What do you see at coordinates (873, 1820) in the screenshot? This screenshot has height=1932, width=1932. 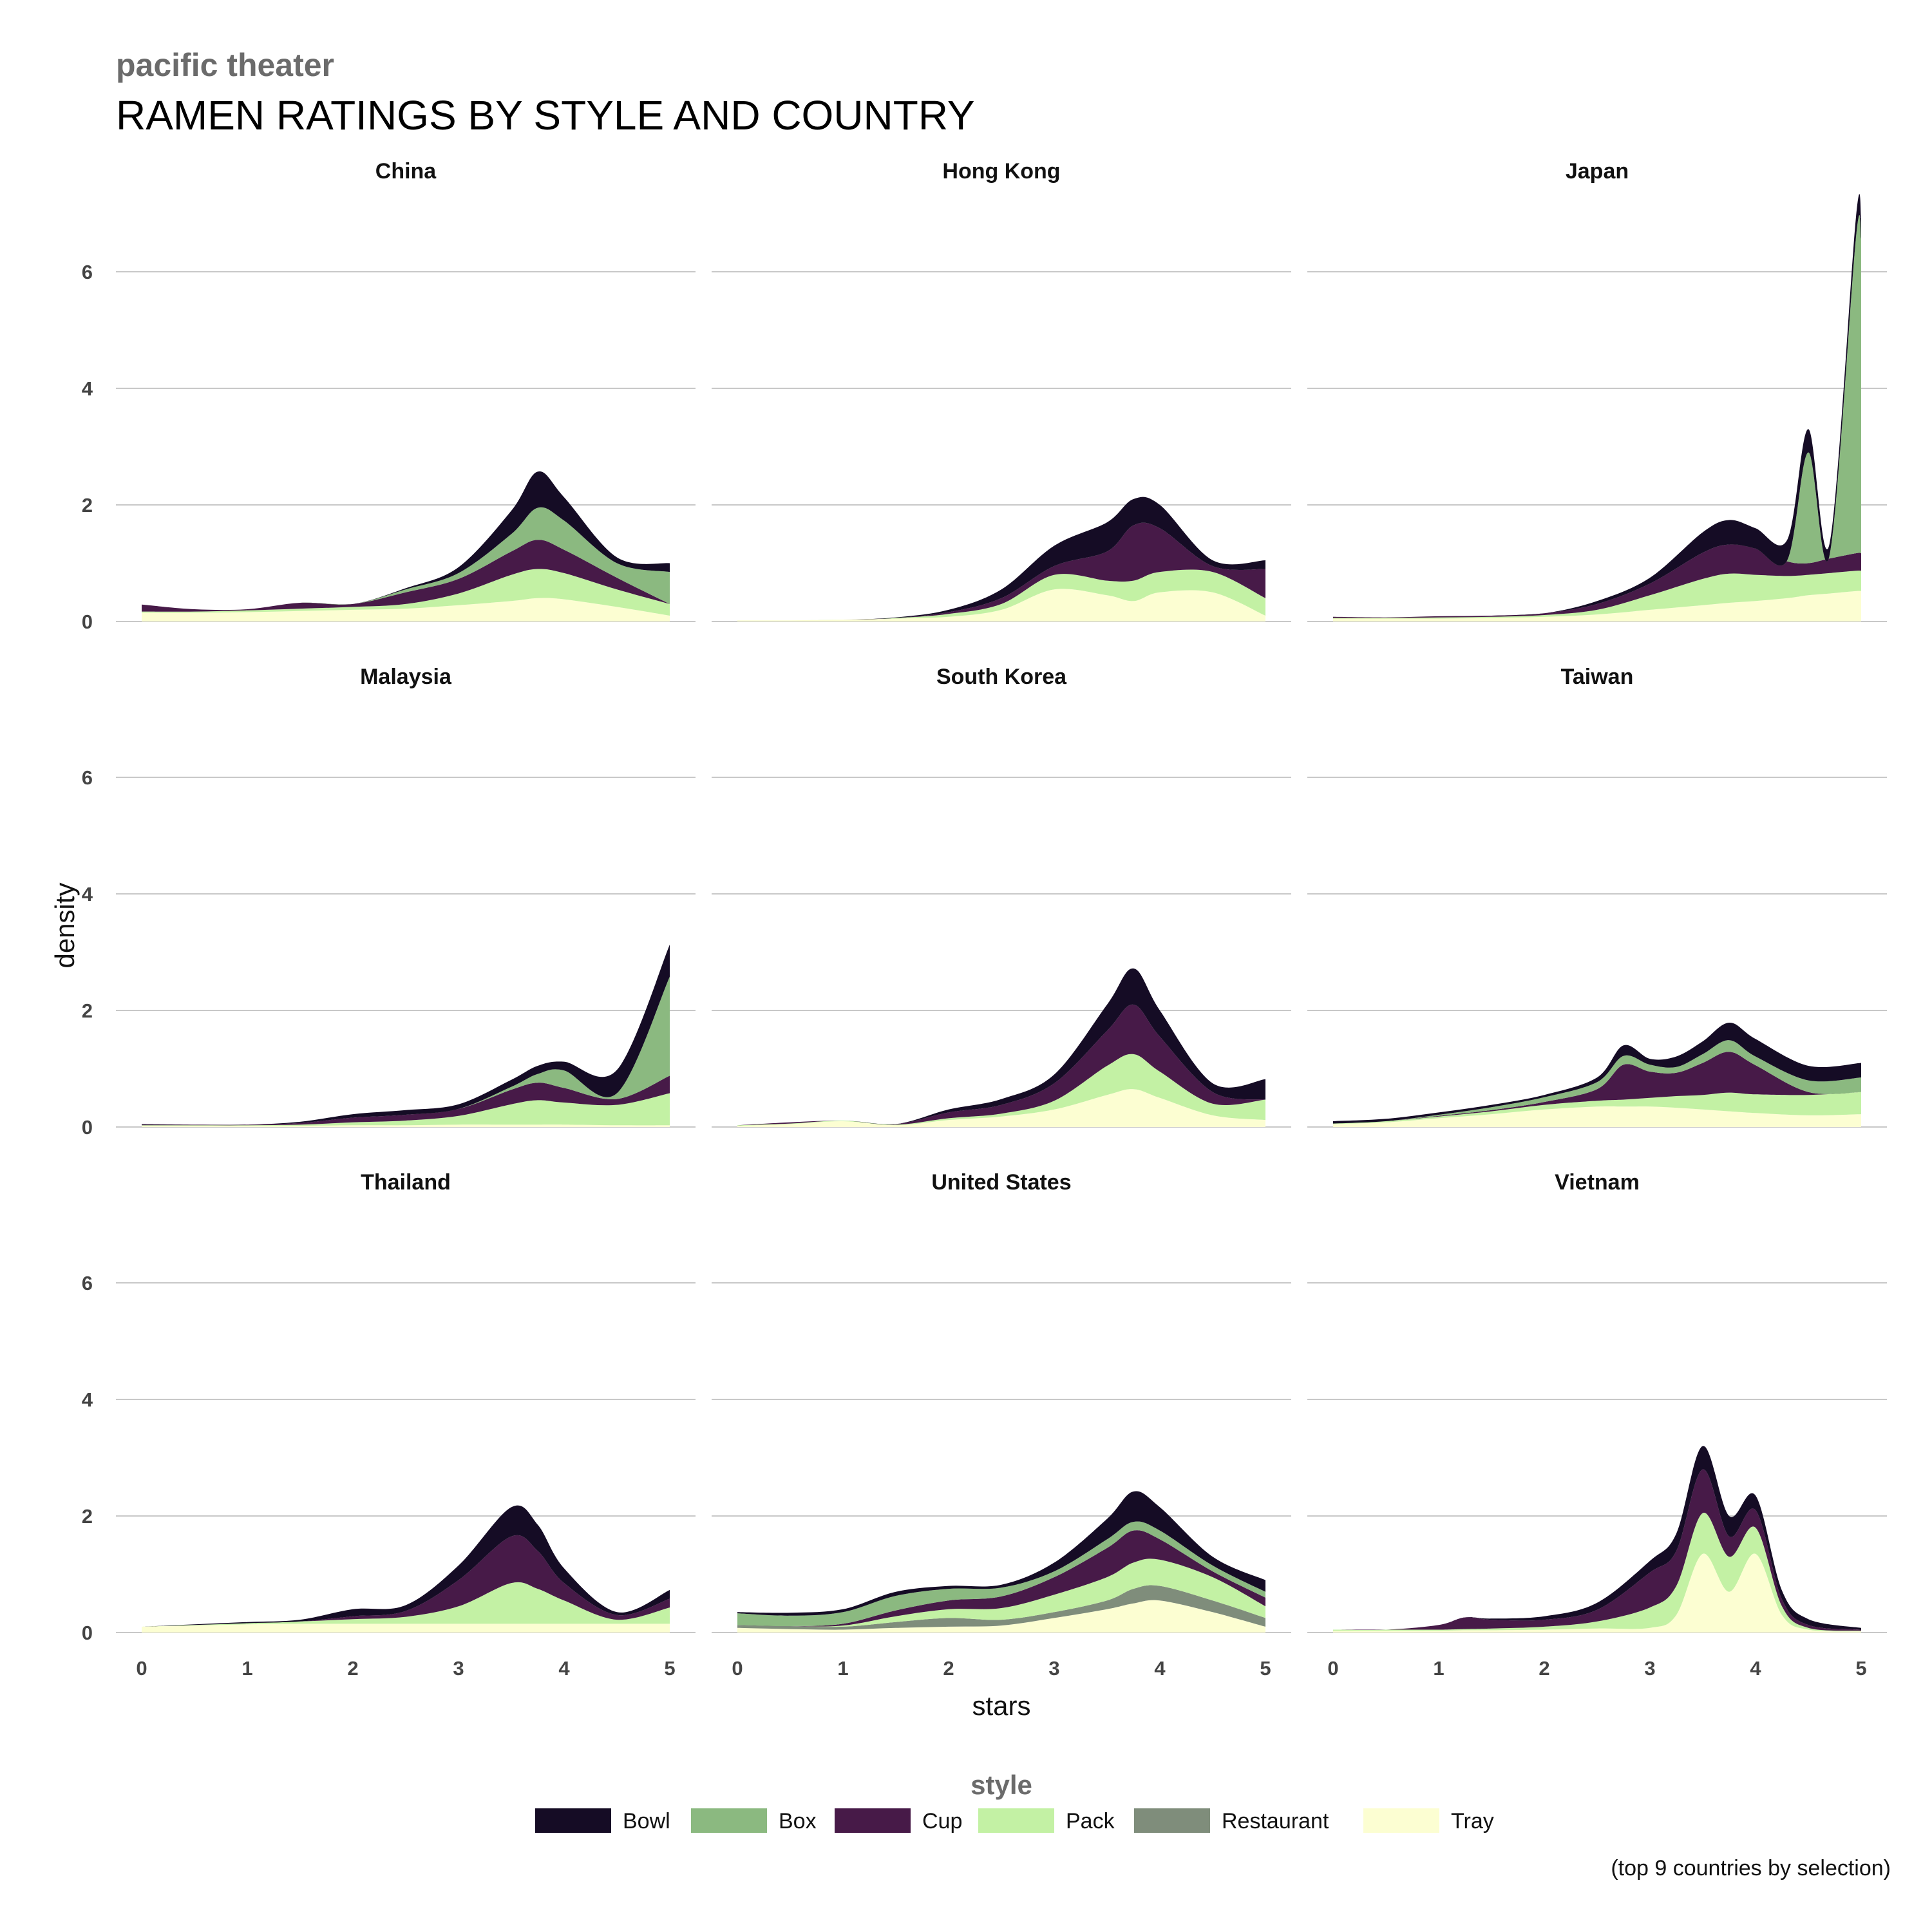 I see `legend-key-cup` at bounding box center [873, 1820].